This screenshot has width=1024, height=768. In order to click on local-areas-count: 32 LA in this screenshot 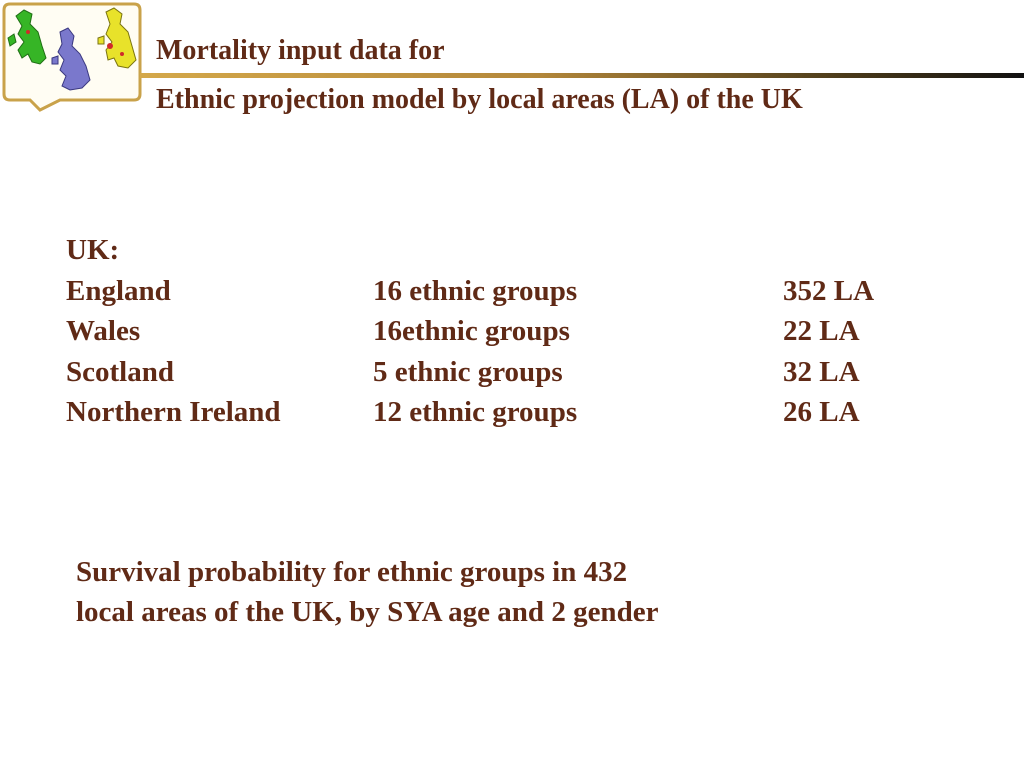, I will do `click(821, 372)`.